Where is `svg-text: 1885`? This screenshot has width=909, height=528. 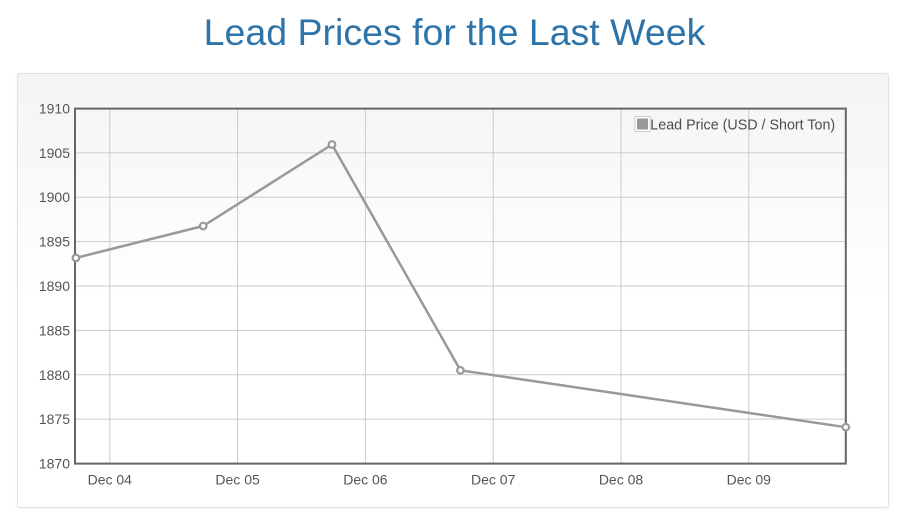 svg-text: 1885 is located at coordinates (54, 330).